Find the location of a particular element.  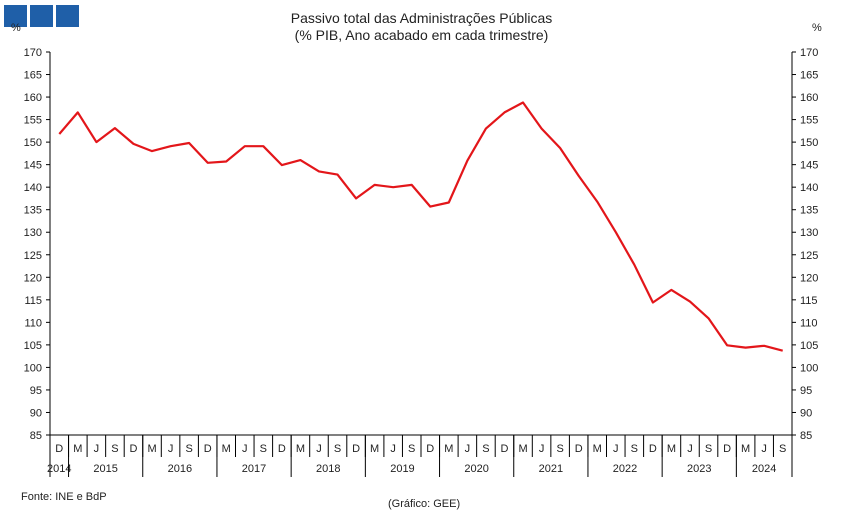

y-tick-label-left: 105 is located at coordinates (33, 346).